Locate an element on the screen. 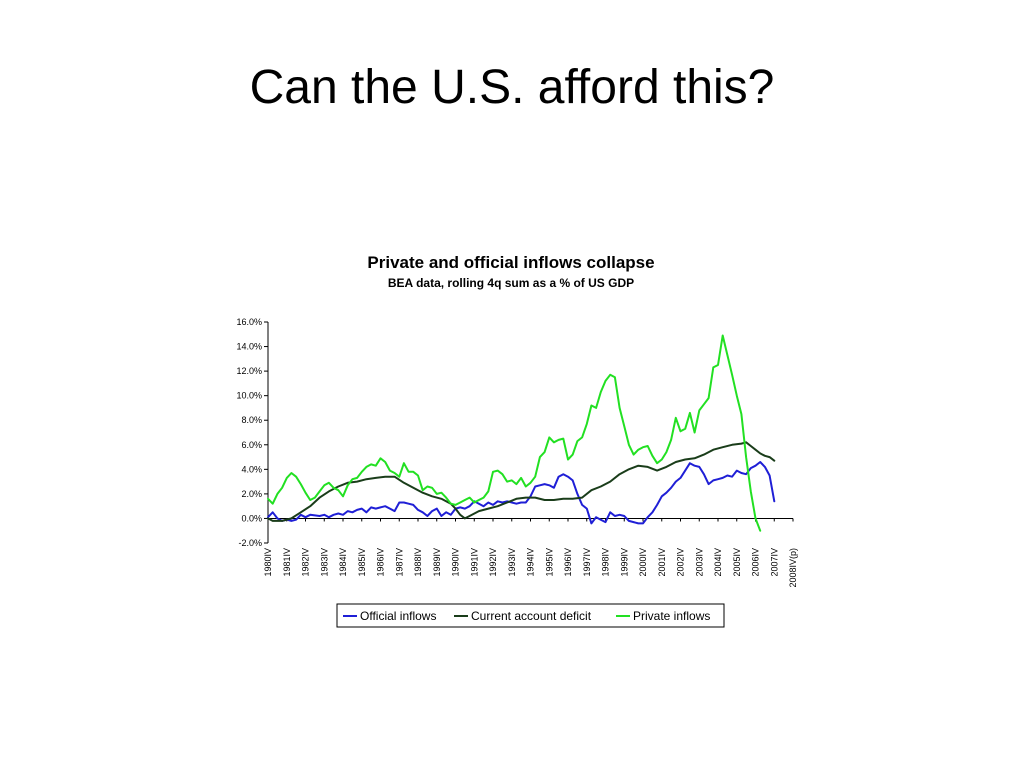  x-tick-label: 1985IV is located at coordinates (362, 562).